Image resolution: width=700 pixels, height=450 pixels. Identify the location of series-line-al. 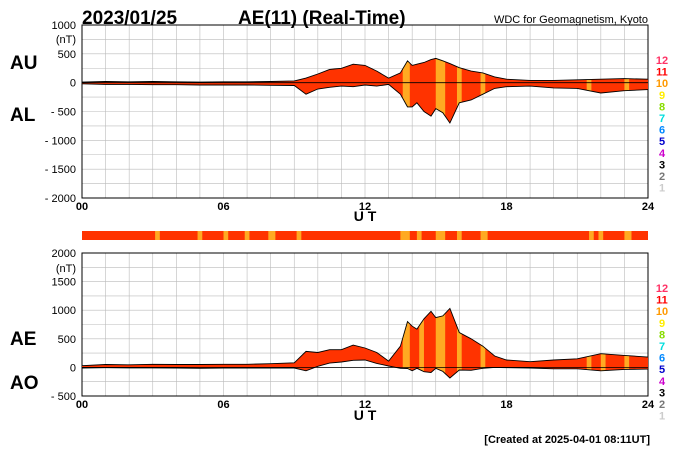
(365, 103).